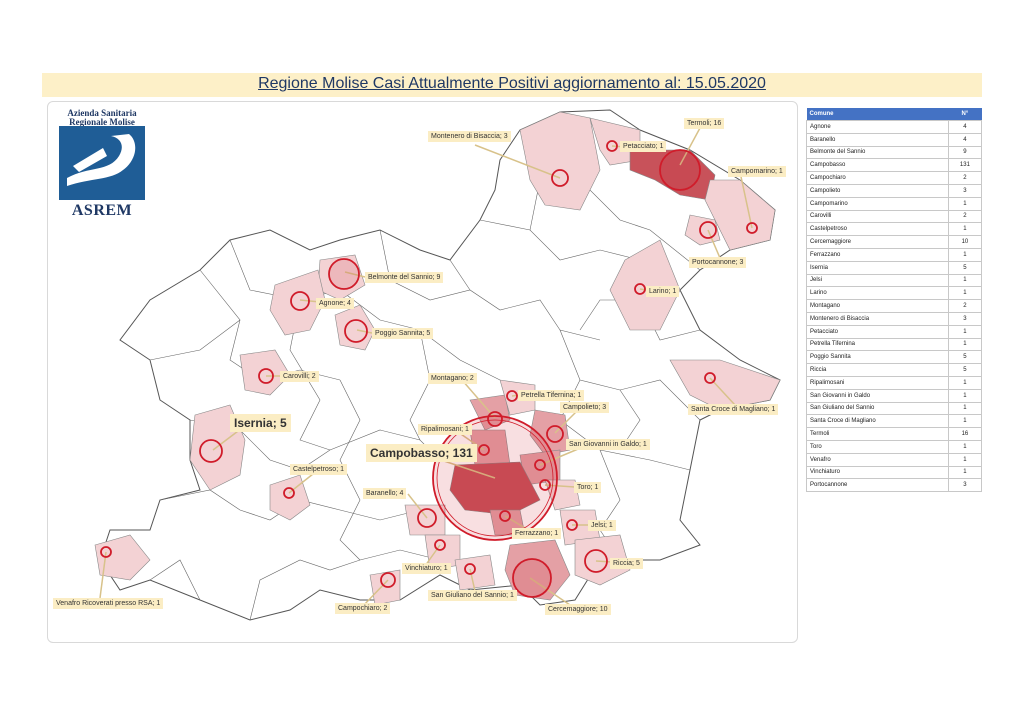 This screenshot has height=724, width=1024. I want to click on table-row: Campomarino 1, so click(894, 203).